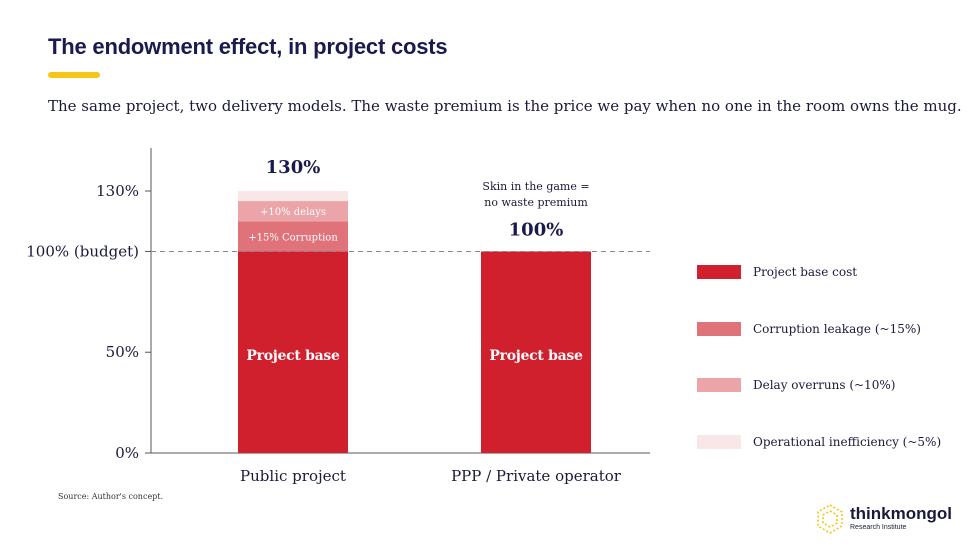  Describe the element at coordinates (293, 476) in the screenshot. I see `x-category-label: Public project` at that location.